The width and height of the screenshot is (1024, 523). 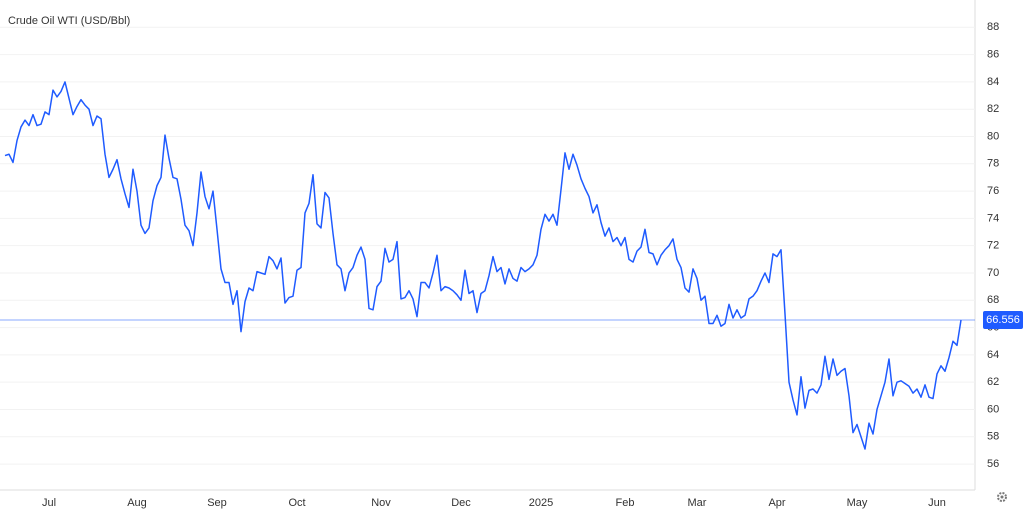 What do you see at coordinates (993, 82) in the screenshot?
I see `y-tick-label: 84` at bounding box center [993, 82].